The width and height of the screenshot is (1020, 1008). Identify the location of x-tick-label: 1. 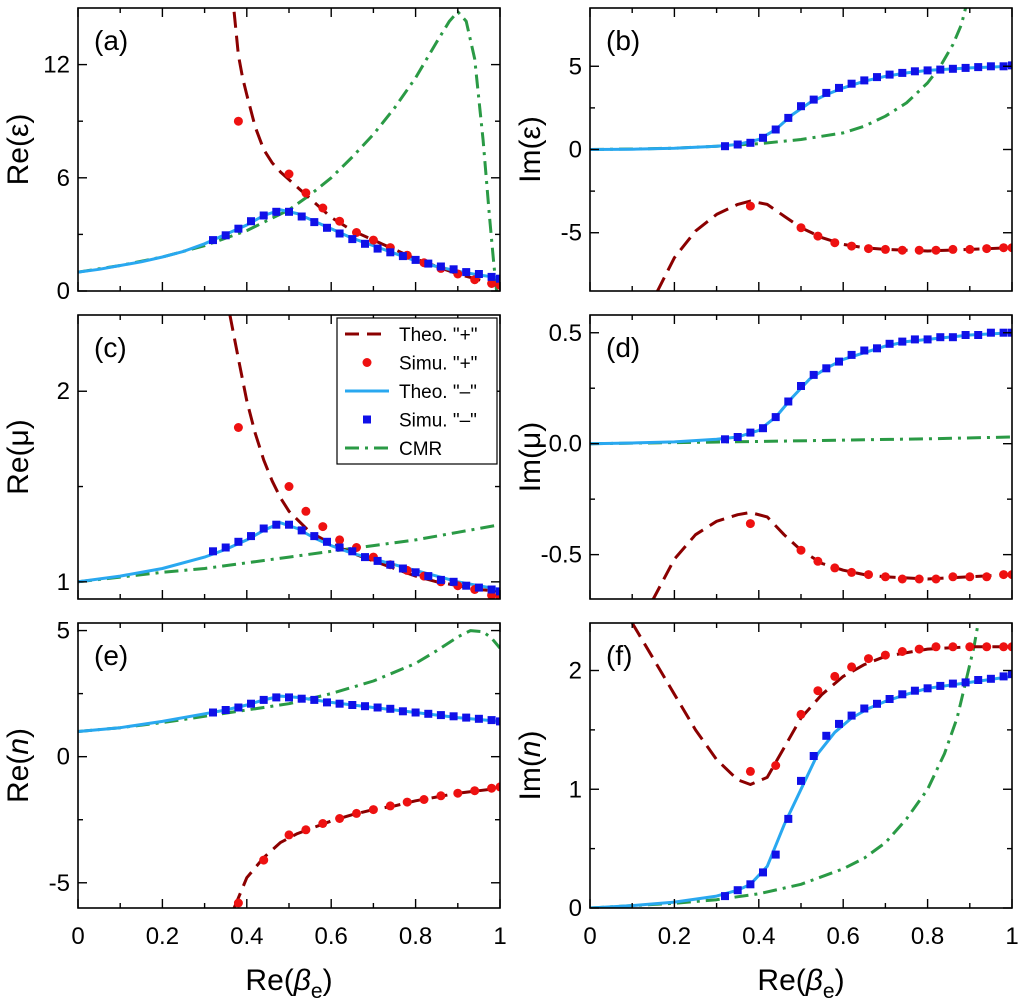
(1011, 936).